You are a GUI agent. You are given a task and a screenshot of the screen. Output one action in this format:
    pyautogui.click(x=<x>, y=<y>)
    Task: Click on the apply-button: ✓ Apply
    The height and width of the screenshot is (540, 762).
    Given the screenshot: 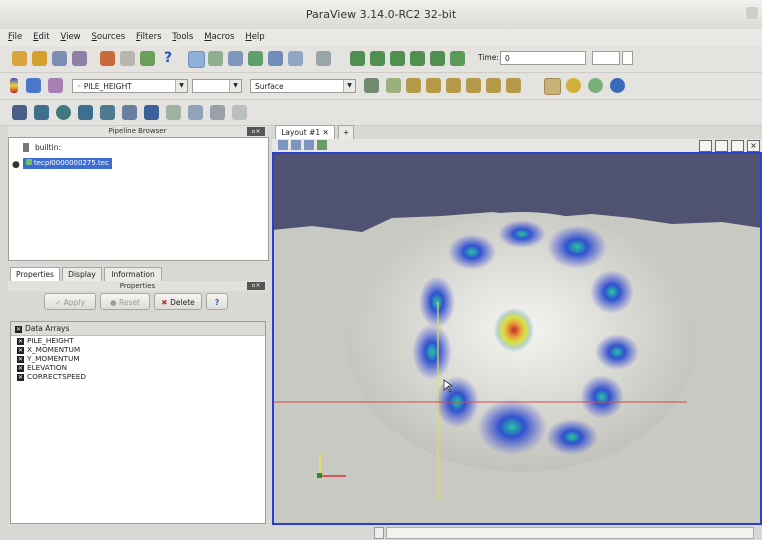 What is the action you would take?
    pyautogui.click(x=70, y=301)
    